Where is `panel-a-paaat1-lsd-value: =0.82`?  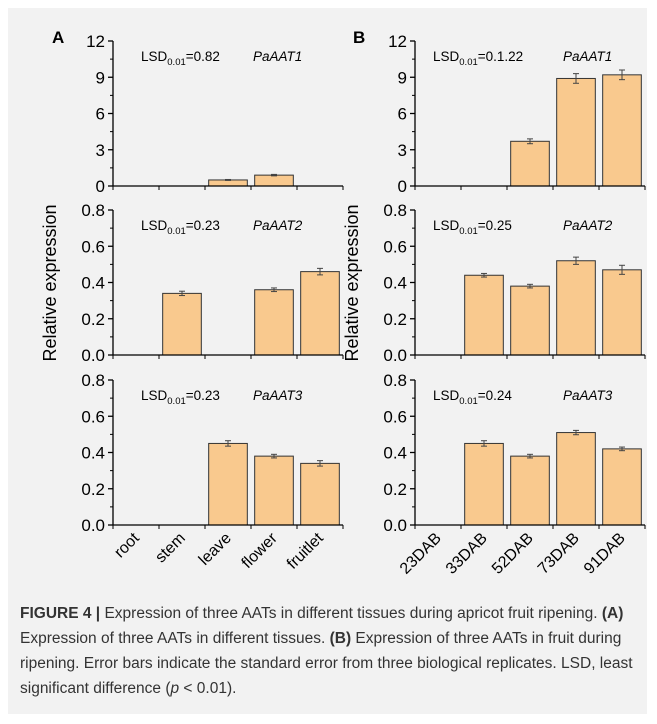 panel-a-paaat1-lsd-value: =0.82 is located at coordinates (203, 56).